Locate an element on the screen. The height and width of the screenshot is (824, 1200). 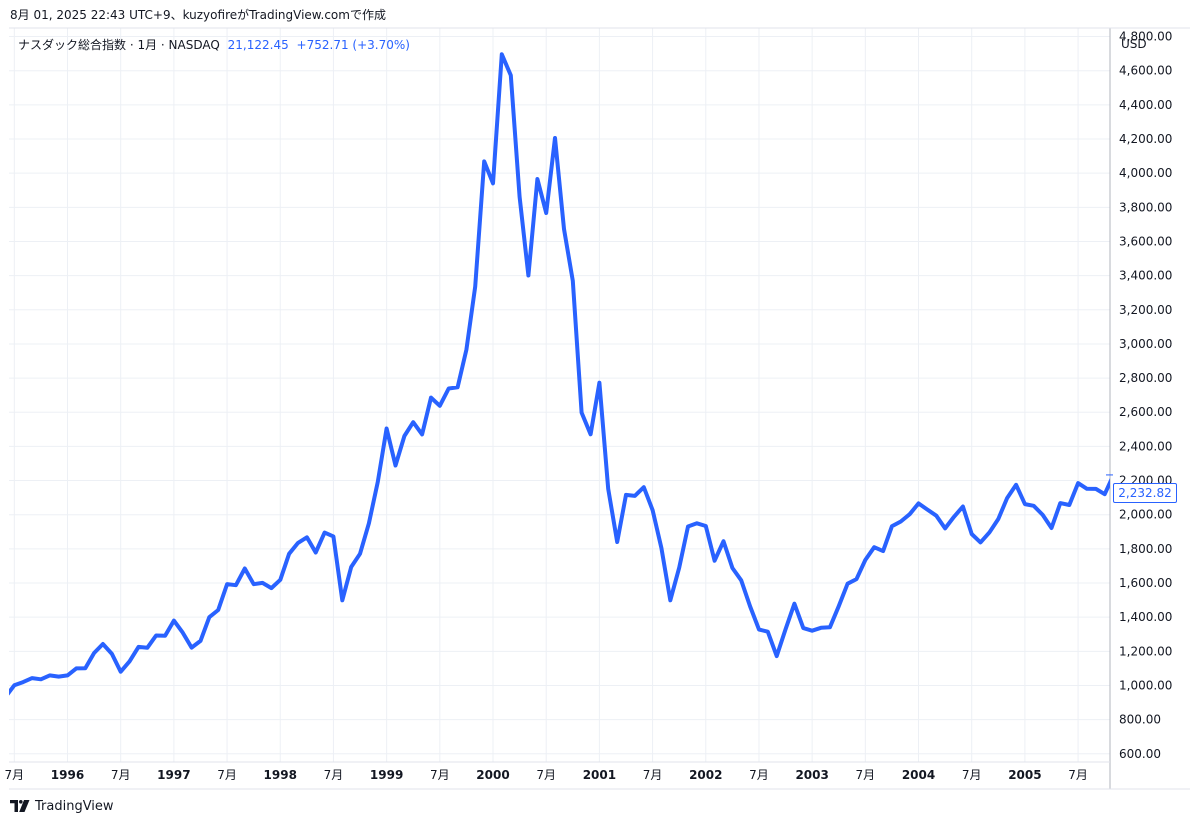
legend-change: +752.71 (+3.70%) is located at coordinates (353, 45).